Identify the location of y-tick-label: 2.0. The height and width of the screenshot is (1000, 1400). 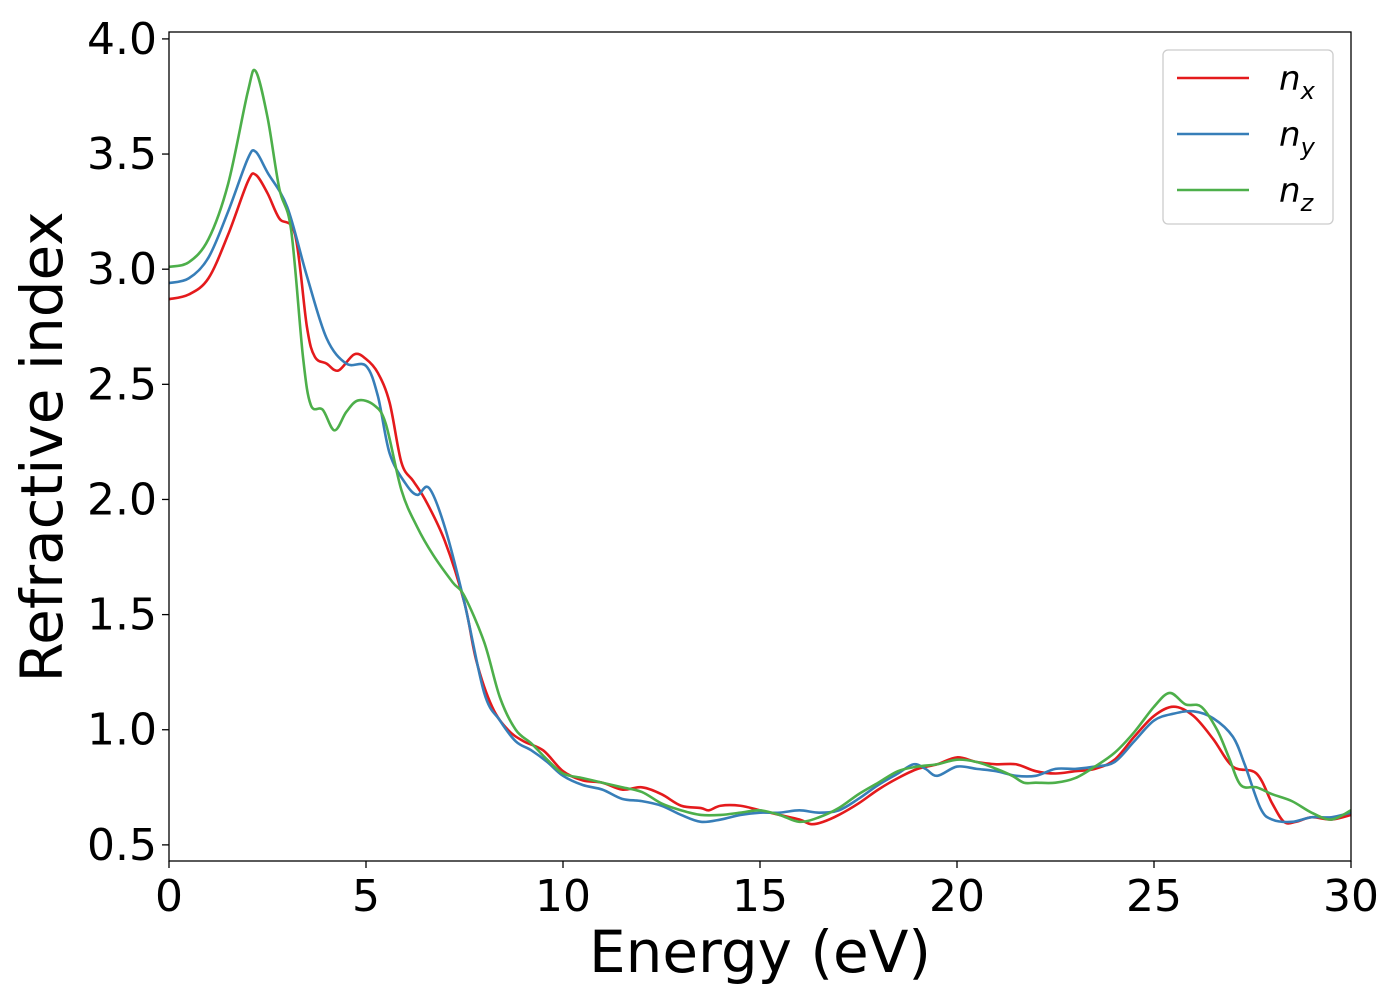
(122, 499).